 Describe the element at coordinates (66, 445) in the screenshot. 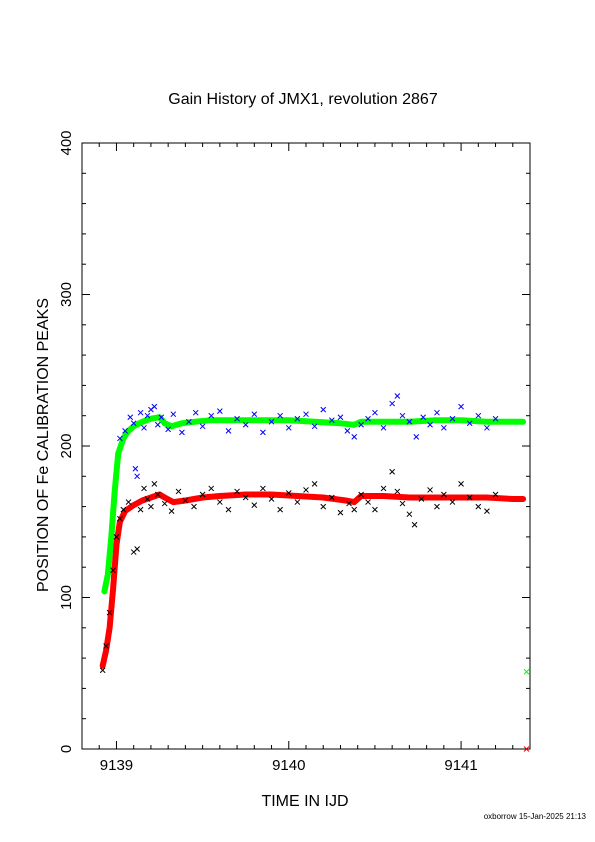

I see `y-tick-label: 200` at that location.